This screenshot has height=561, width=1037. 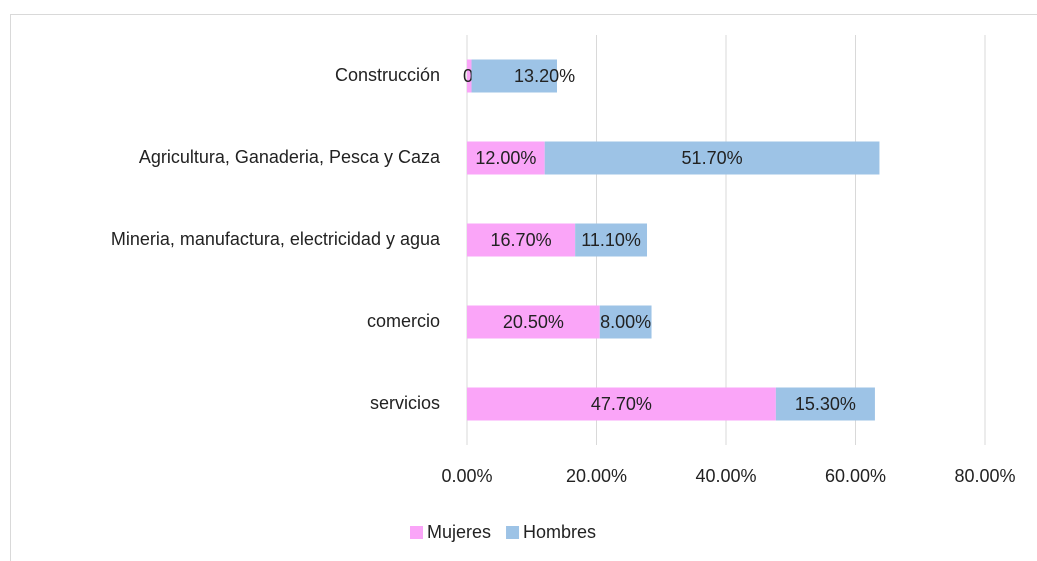 I want to click on data-label: 8.00%, so click(x=625, y=322).